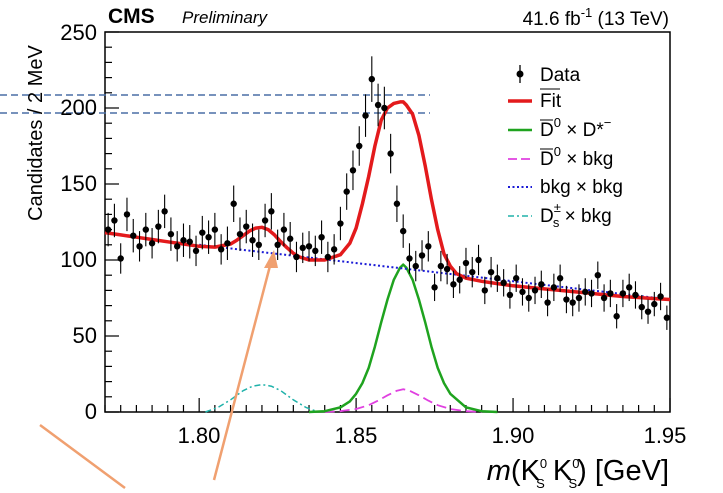 The height and width of the screenshot is (493, 723). Describe the element at coordinates (665, 435) in the screenshot. I see `x-tick-label: 1.95` at that location.